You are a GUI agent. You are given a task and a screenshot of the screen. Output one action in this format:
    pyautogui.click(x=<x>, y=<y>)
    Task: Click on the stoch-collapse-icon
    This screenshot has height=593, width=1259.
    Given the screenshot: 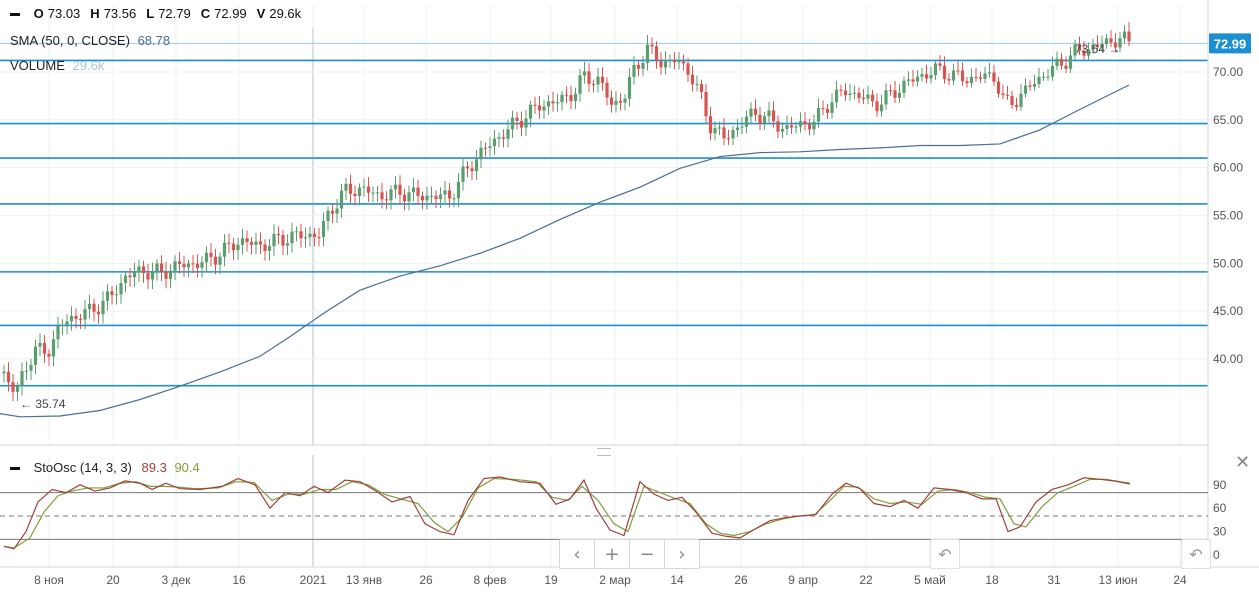 What is the action you would take?
    pyautogui.click(x=15, y=469)
    